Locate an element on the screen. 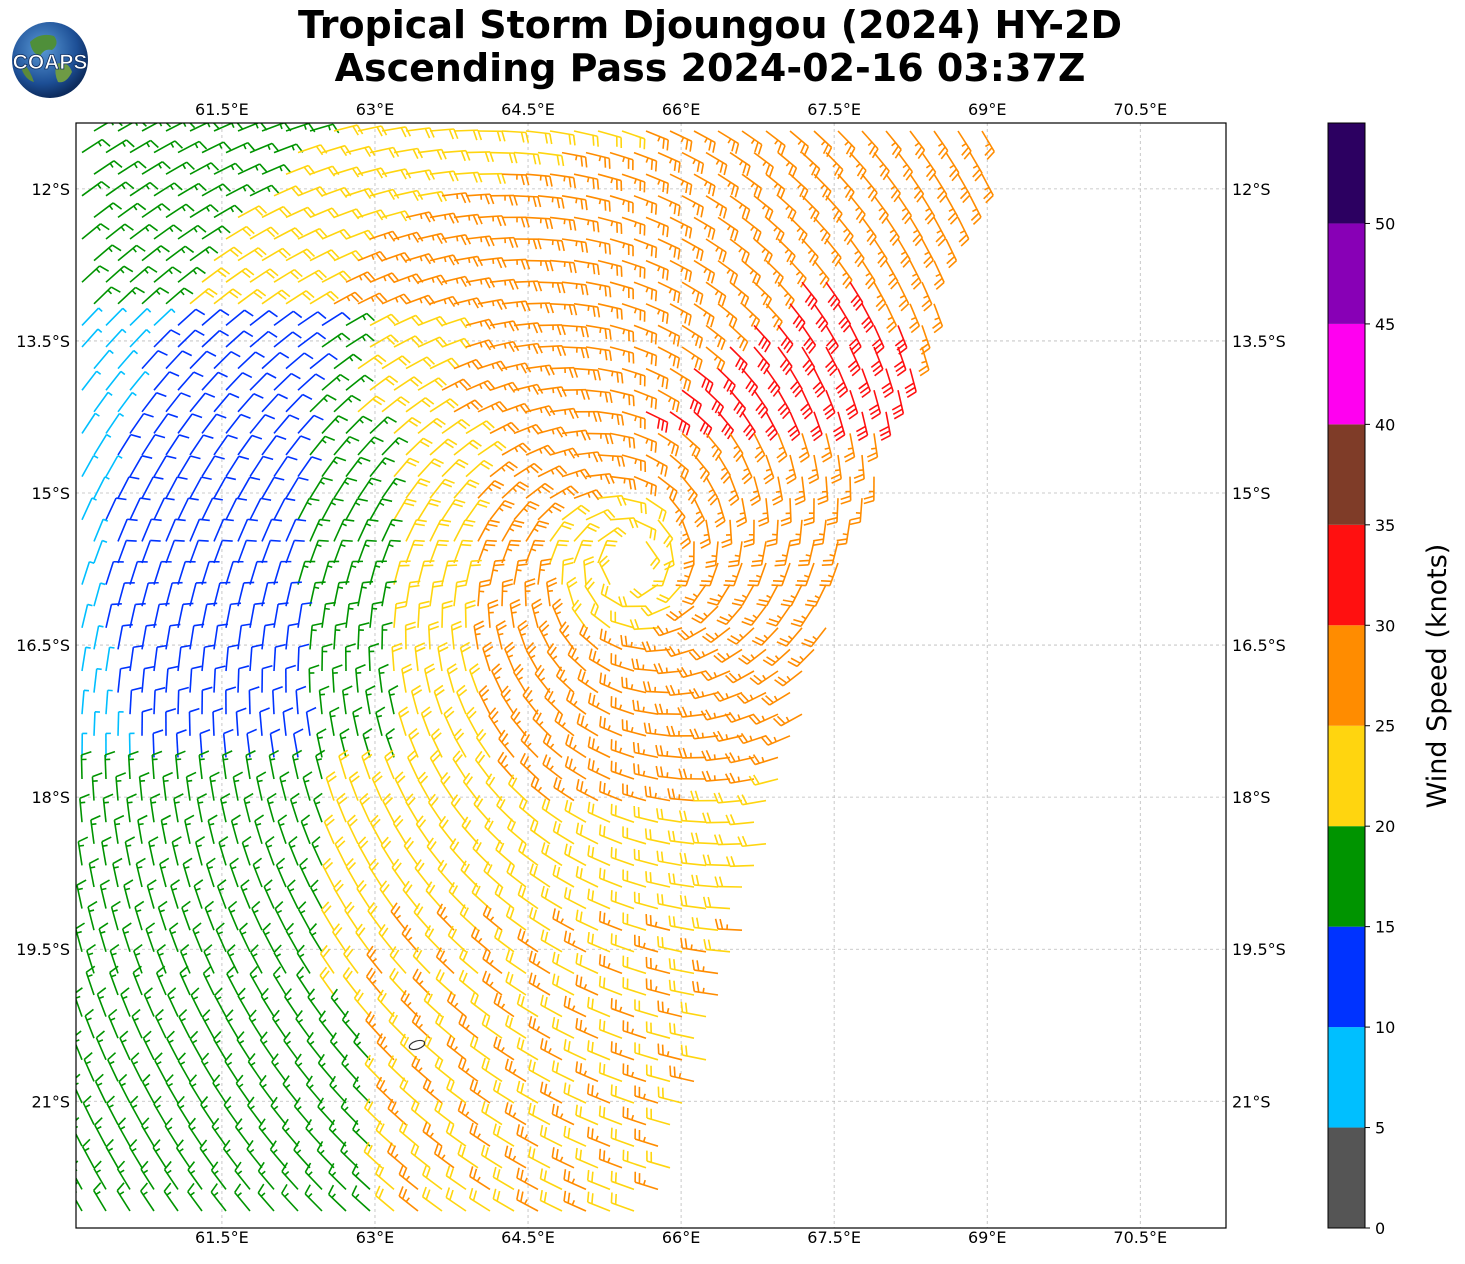 This screenshot has width=1465, height=1264. colorbar-tick-label: 50 is located at coordinates (1385, 223).